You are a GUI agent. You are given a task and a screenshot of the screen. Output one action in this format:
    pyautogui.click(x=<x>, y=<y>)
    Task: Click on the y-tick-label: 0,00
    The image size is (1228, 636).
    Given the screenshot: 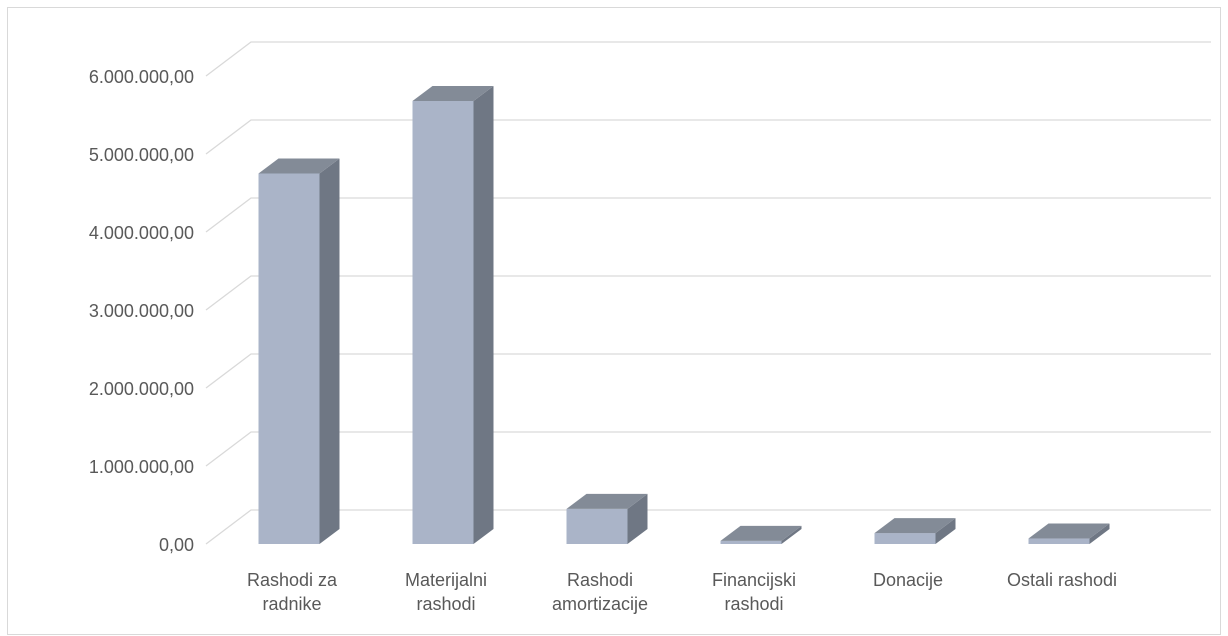 What is the action you would take?
    pyautogui.click(x=176, y=545)
    